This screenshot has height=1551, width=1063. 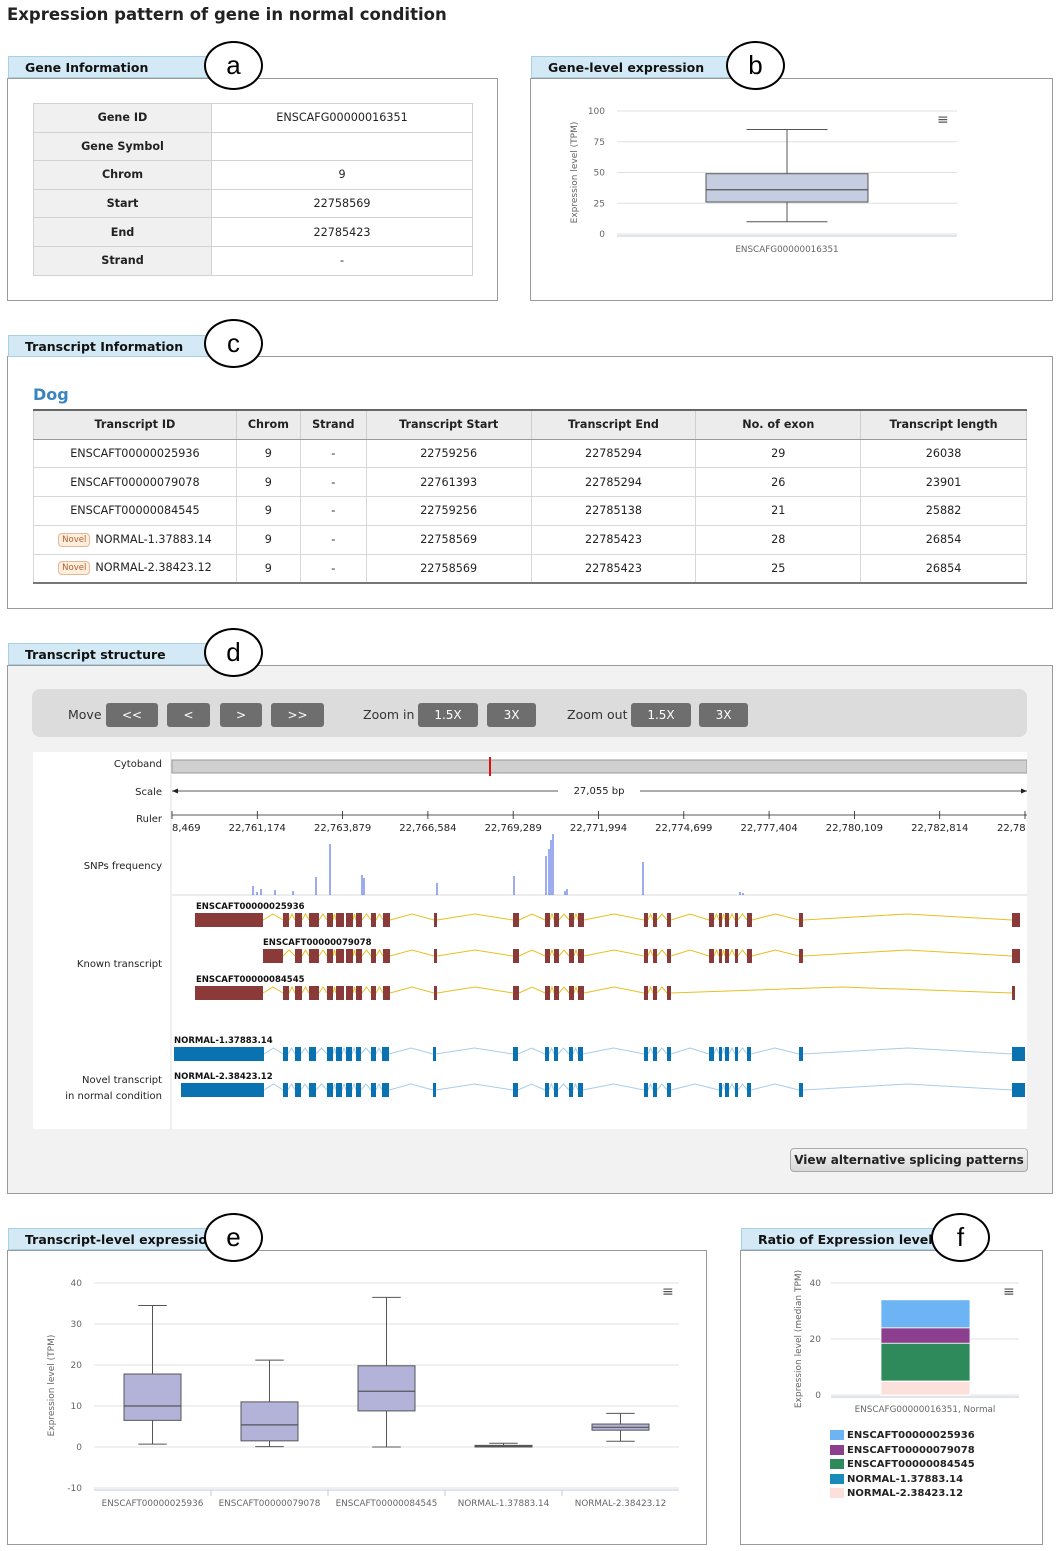 I want to click on gene-info-tab: Gene Information, so click(x=115, y=67).